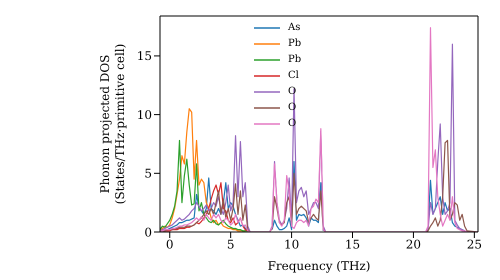  What do you see at coordinates (148, 173) in the screenshot?
I see `y-tick-label: 5` at bounding box center [148, 173].